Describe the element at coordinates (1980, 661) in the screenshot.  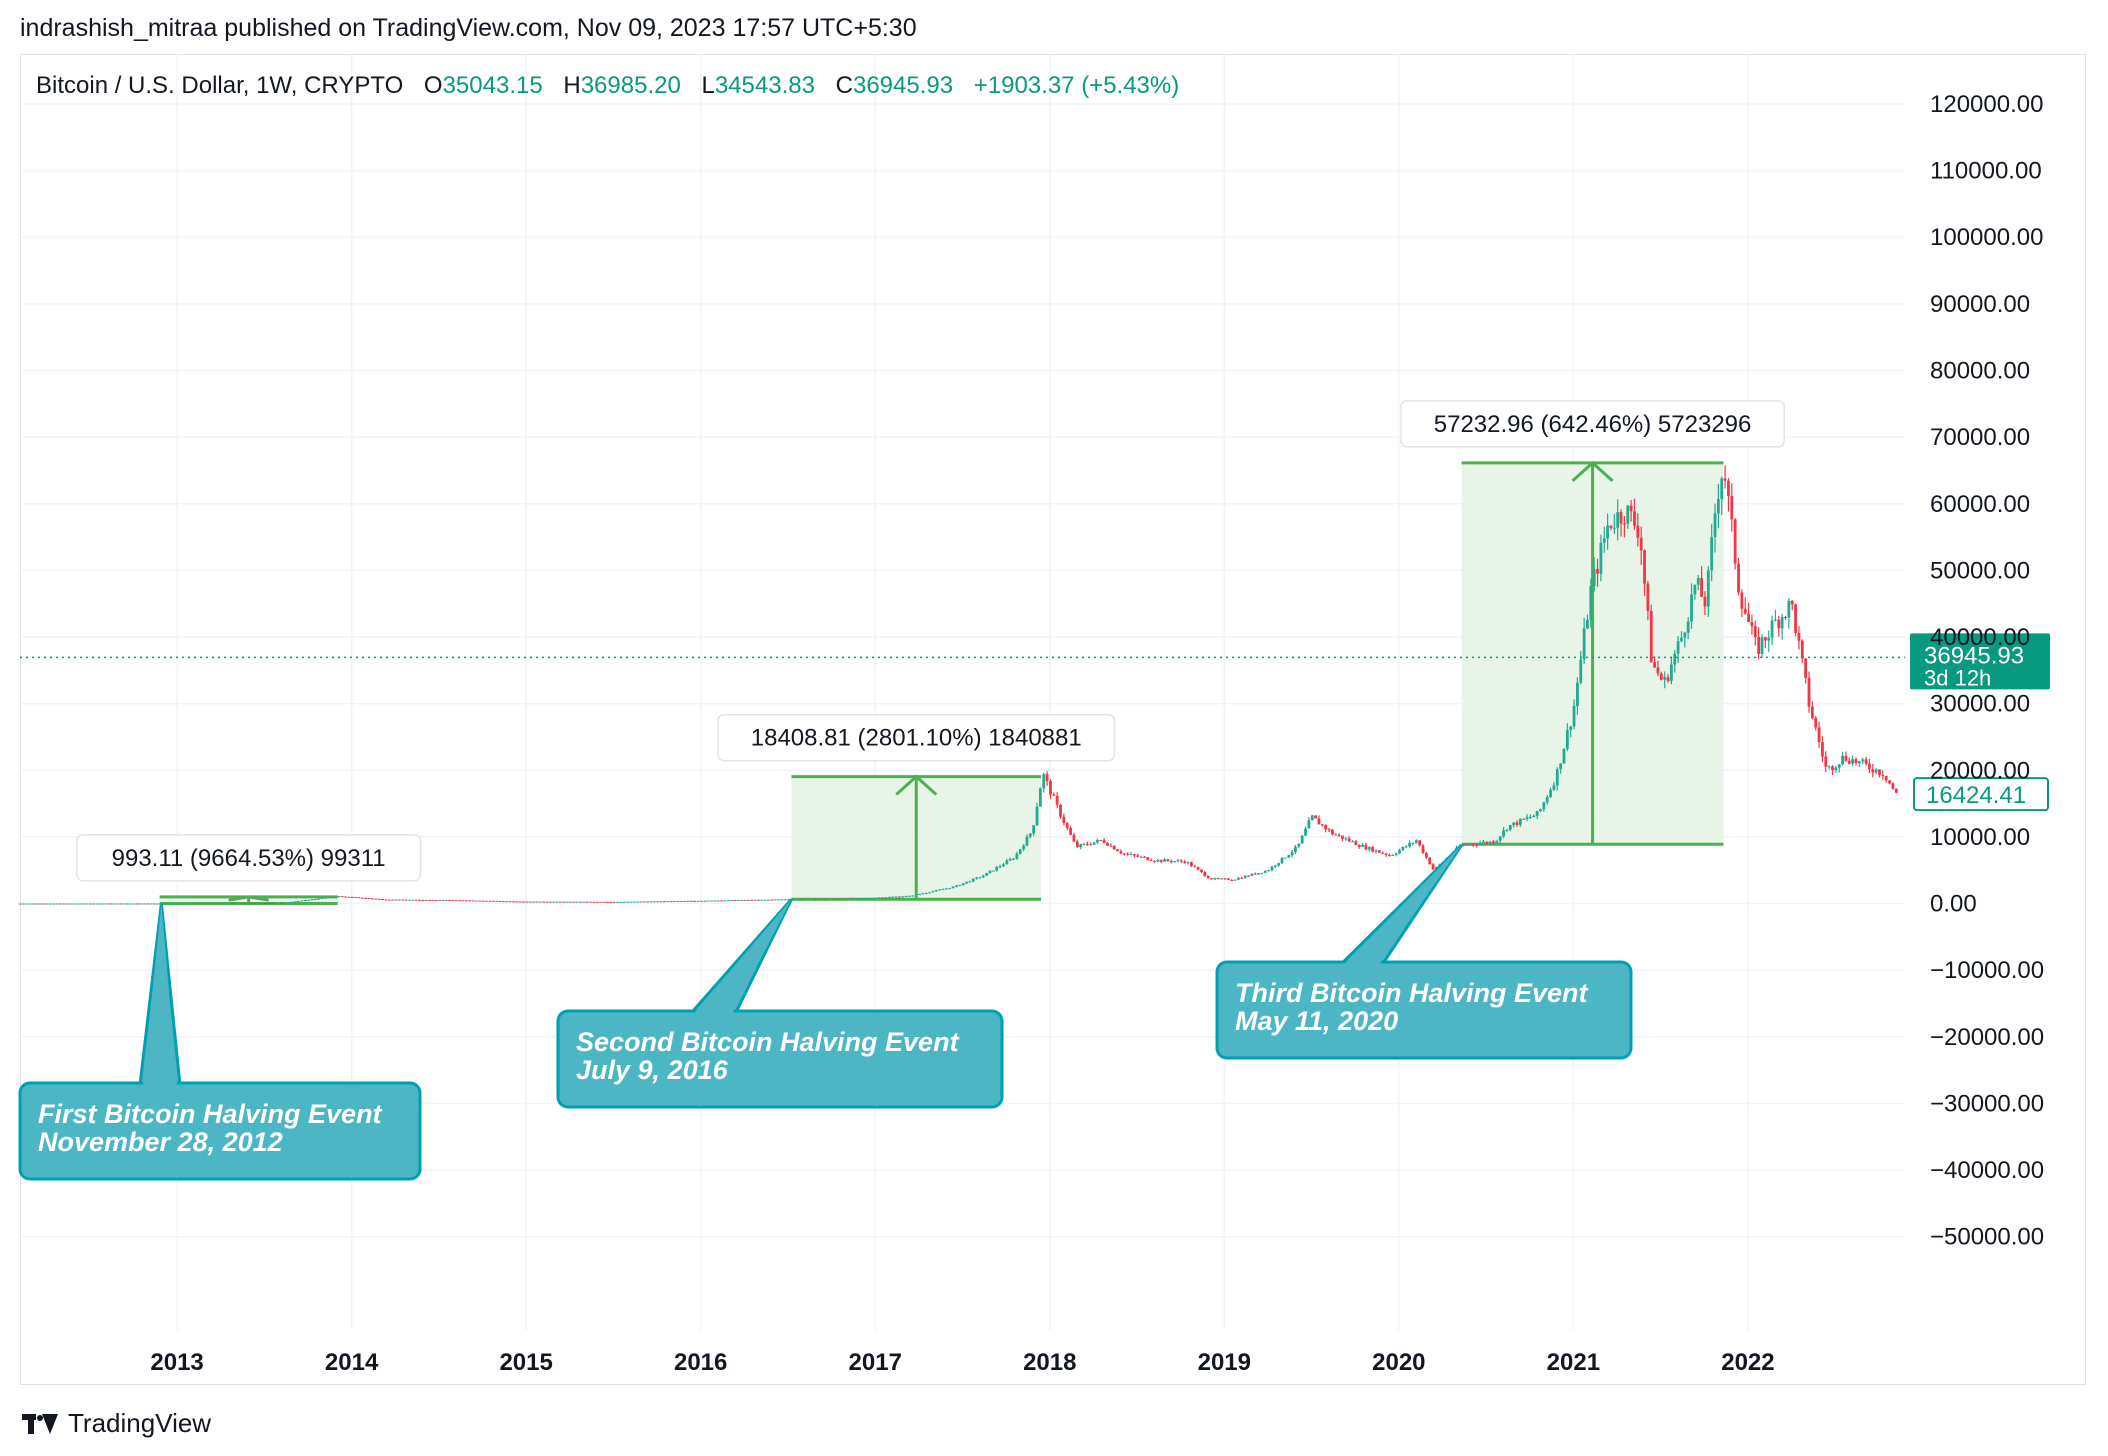
I see `current-price-badge` at that location.